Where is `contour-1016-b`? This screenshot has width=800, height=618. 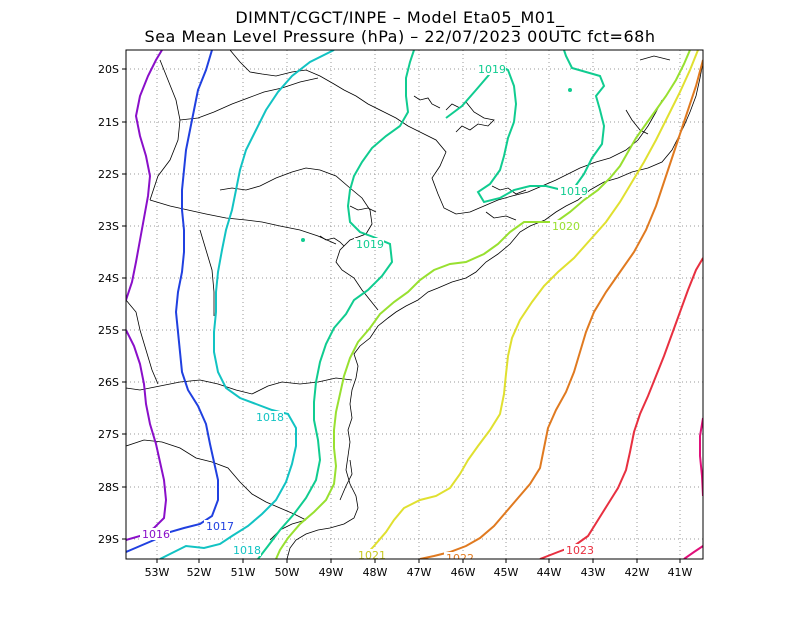
contour-1016-b is located at coordinates (147, 435).